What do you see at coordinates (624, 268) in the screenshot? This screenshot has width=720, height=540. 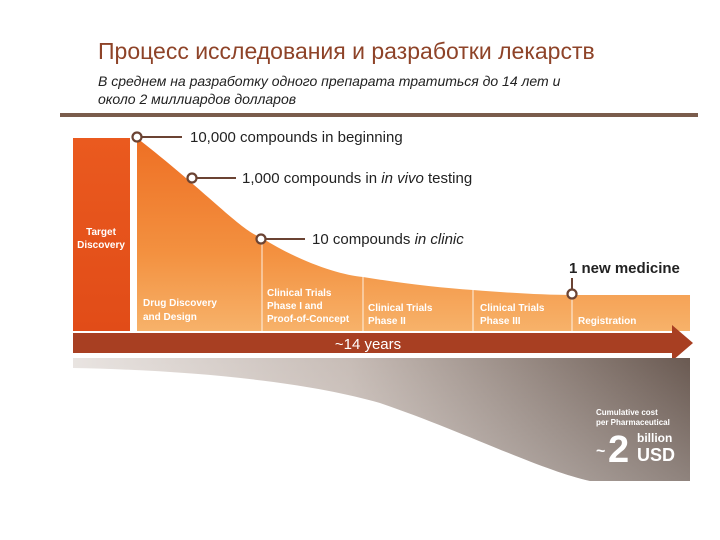 I see `callout-1-text: 1 new medicine` at bounding box center [624, 268].